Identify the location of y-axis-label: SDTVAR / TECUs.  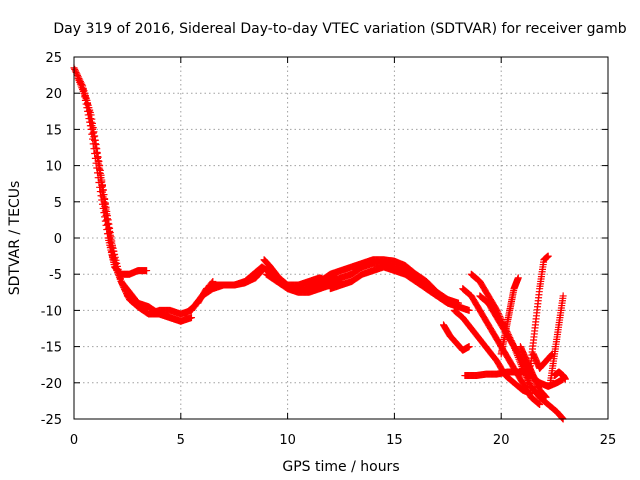
(15, 238).